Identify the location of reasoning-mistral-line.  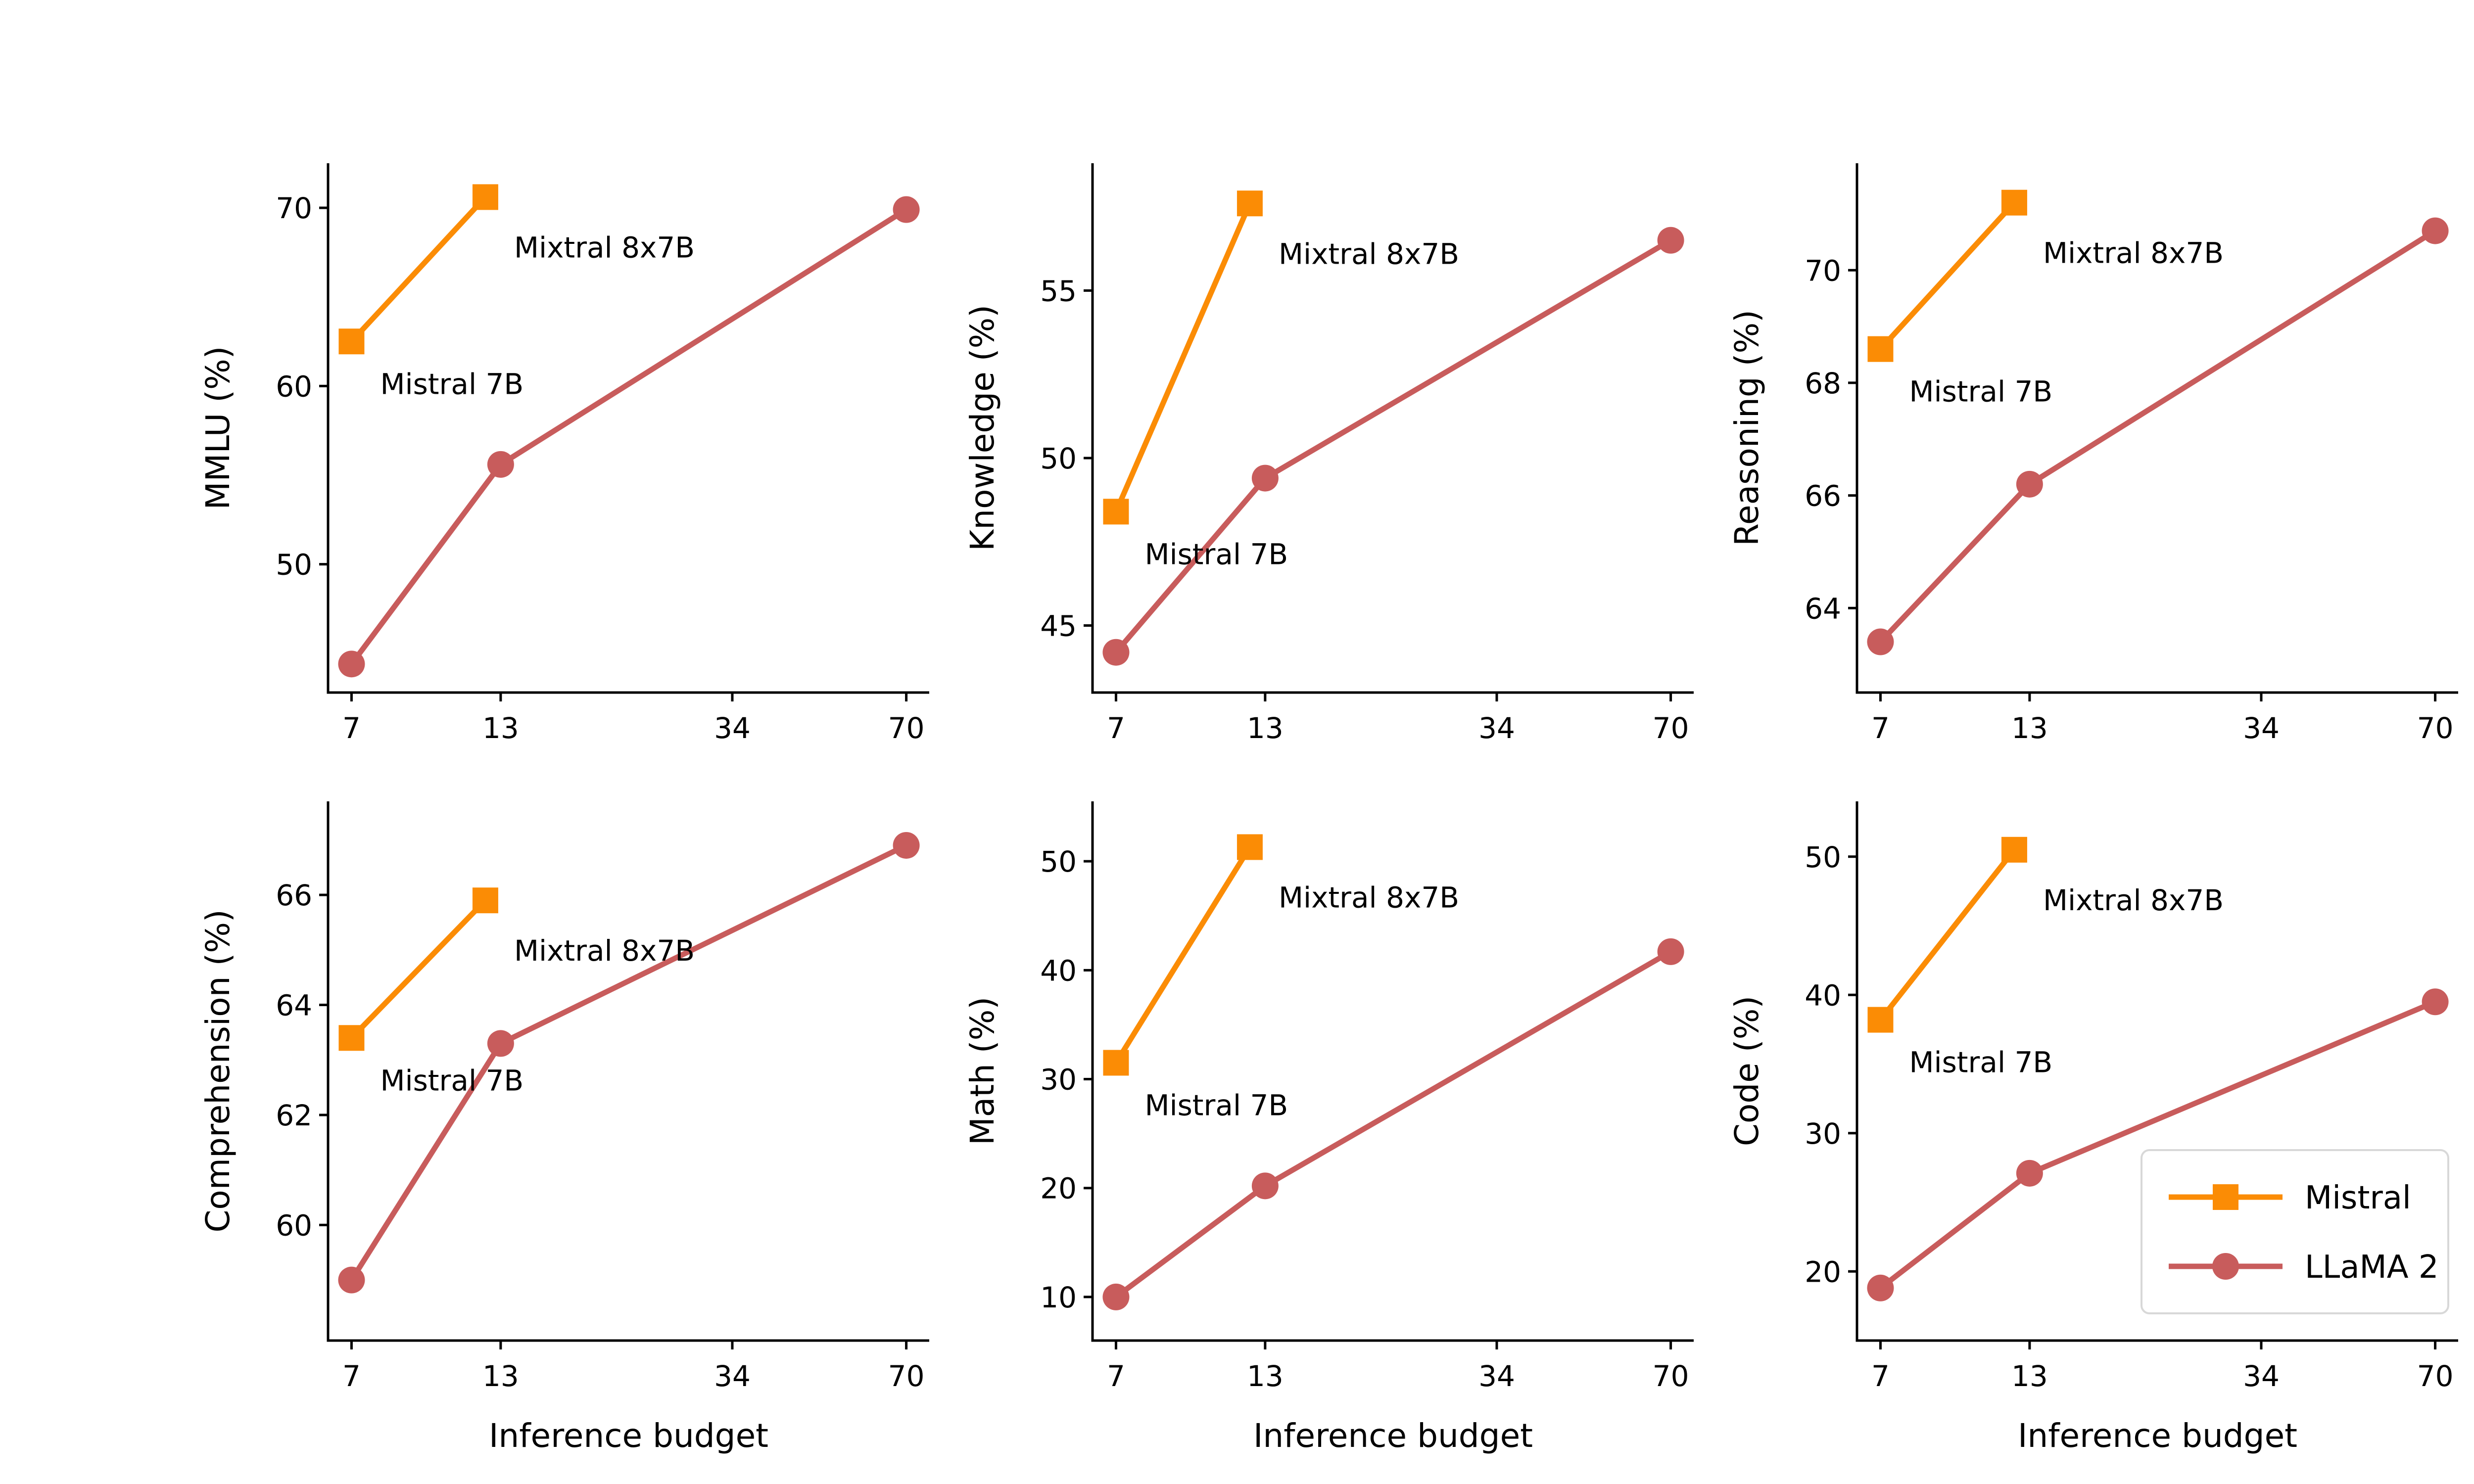
(1947, 275).